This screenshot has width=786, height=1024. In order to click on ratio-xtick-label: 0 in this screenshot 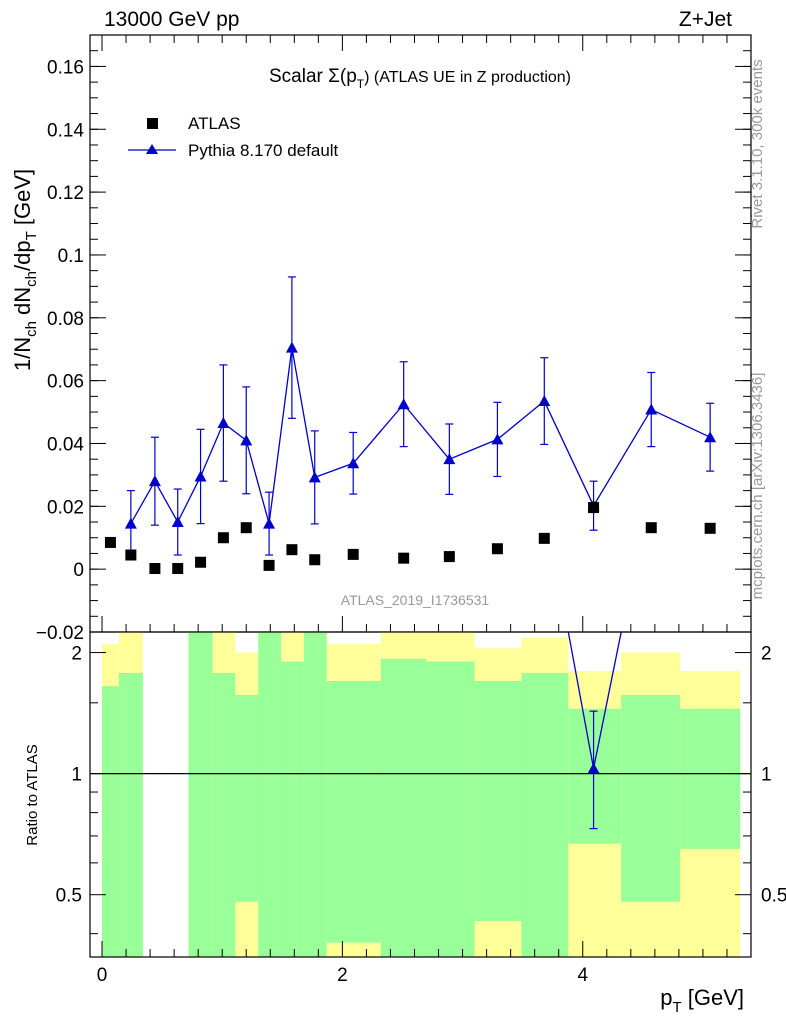, I will do `click(102, 975)`.